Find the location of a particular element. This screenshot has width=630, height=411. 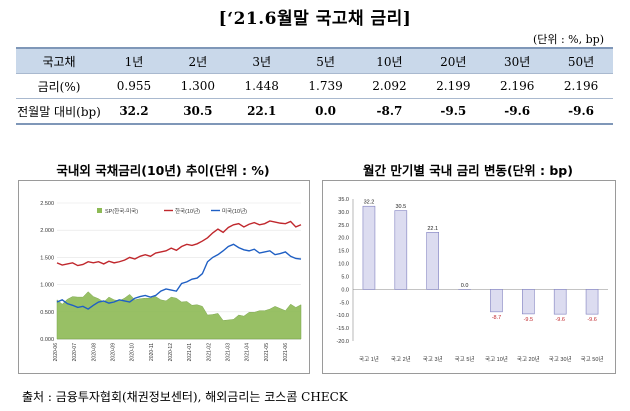

x-tick-label: 2021-06 is located at coordinates (286, 352).